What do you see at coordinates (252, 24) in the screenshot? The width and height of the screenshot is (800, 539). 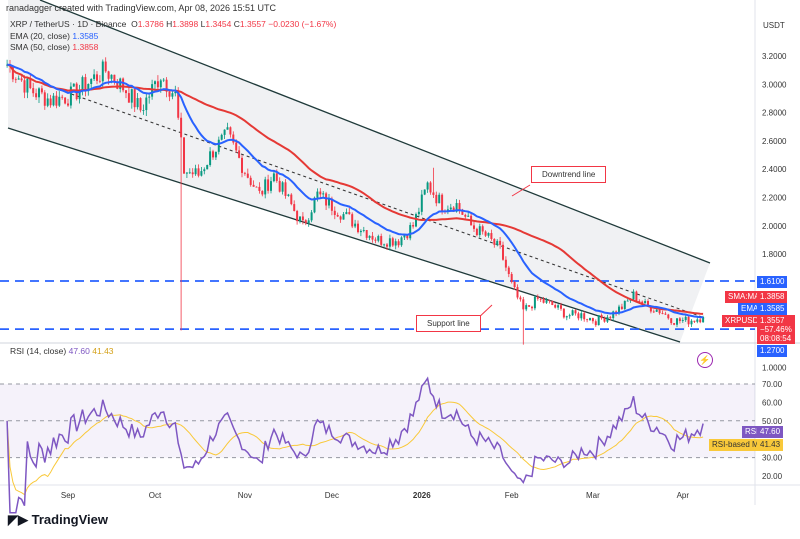 I see `close-value: 1.3557` at bounding box center [252, 24].